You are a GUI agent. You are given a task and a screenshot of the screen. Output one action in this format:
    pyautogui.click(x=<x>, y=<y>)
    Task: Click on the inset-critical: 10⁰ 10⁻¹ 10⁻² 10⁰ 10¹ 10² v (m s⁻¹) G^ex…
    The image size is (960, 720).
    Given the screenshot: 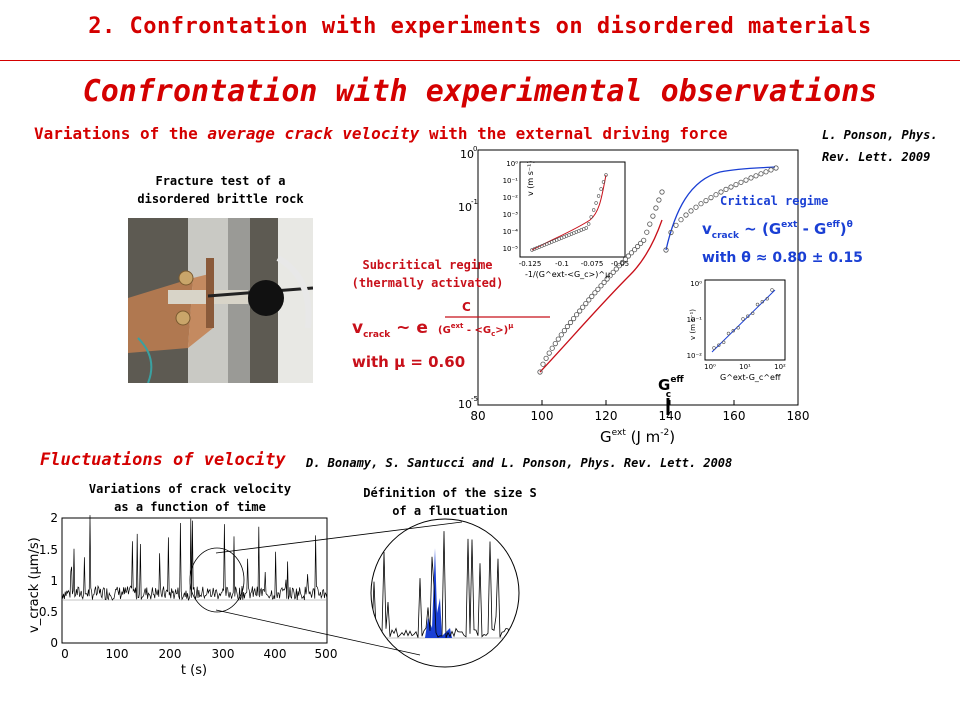 What is the action you would take?
    pyautogui.click(x=736, y=330)
    